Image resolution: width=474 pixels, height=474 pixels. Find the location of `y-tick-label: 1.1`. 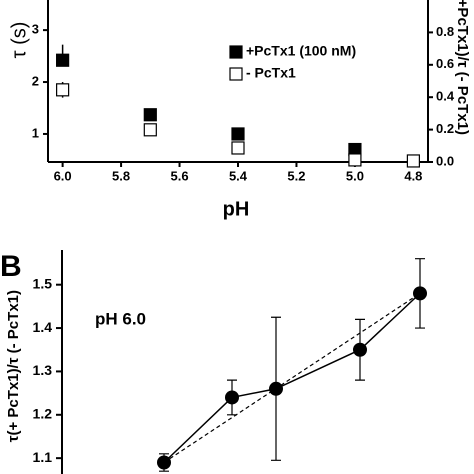

y-tick-label: 1.1 is located at coordinates (43, 457).